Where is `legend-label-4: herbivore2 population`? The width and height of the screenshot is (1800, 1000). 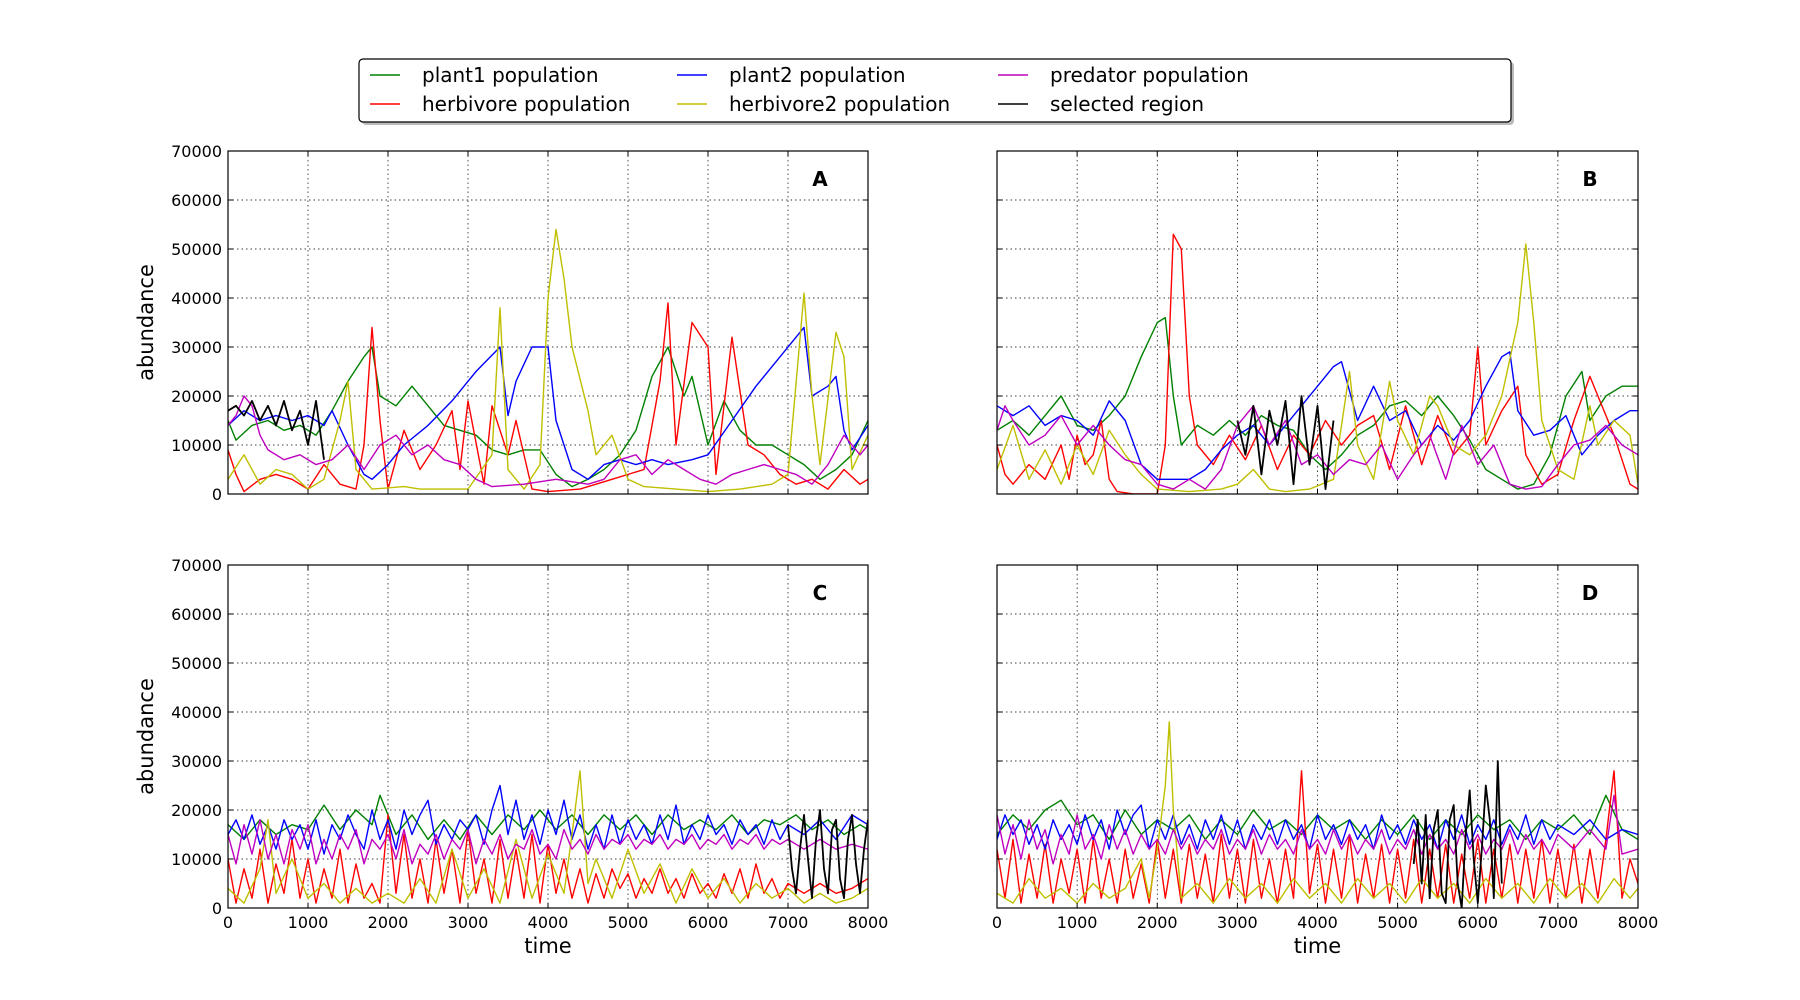 legend-label-4: herbivore2 population is located at coordinates (839, 104).